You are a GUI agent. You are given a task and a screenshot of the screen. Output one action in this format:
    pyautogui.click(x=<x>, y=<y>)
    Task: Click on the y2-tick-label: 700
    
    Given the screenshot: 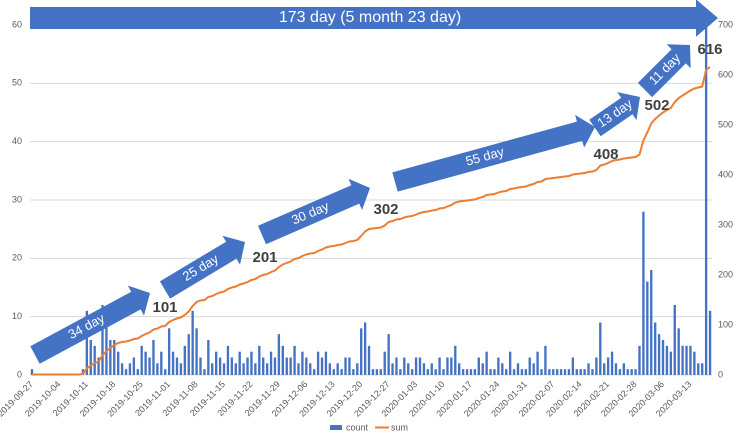 What is the action you would take?
    pyautogui.click(x=725, y=24)
    